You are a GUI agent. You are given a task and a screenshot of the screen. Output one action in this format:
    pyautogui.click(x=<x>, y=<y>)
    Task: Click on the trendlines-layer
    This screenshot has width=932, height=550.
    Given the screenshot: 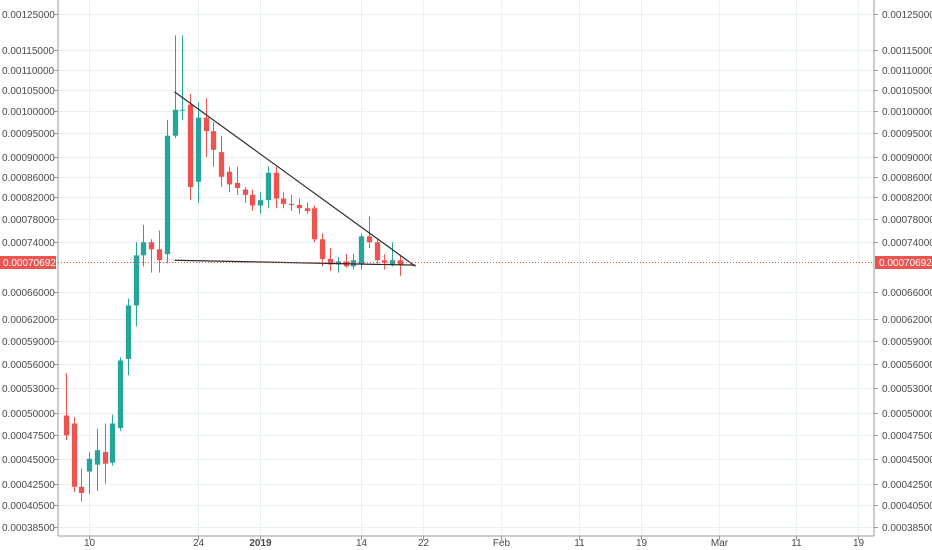 What is the action you would take?
    pyautogui.click(x=295, y=179)
    